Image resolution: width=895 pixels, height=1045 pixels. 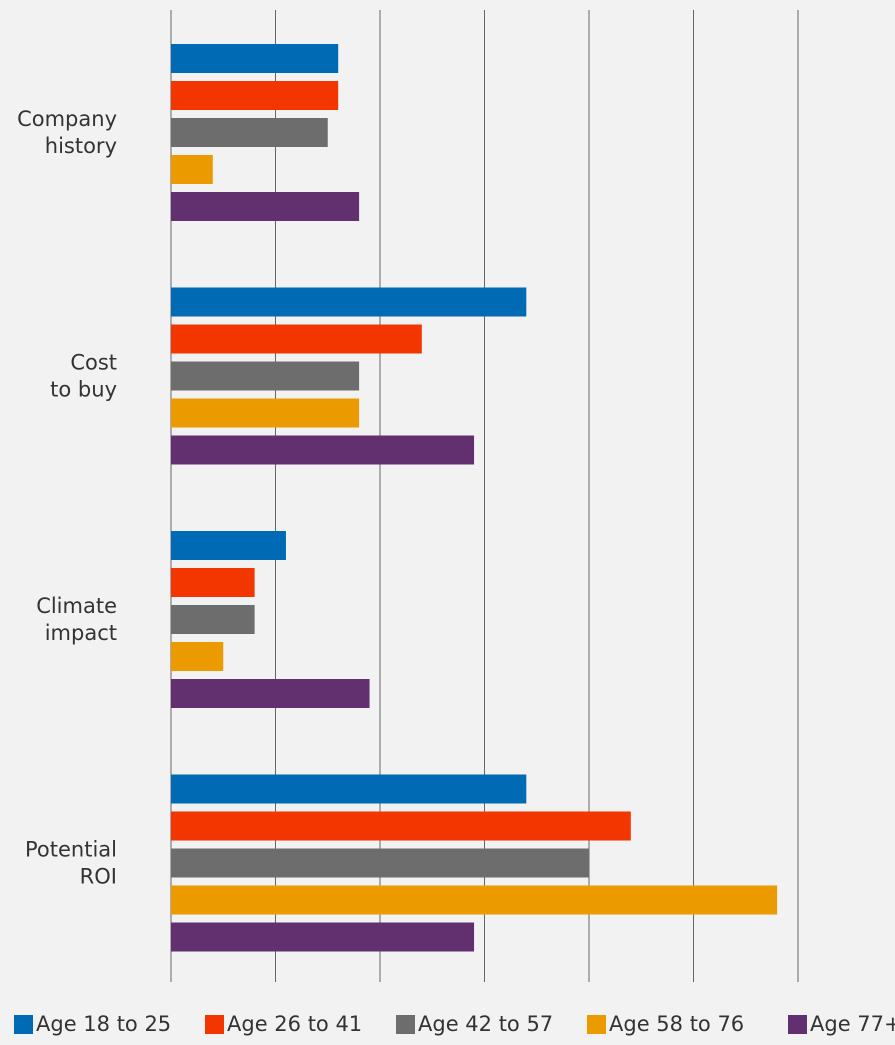 I want to click on category-label: Cost to buy, so click(x=83, y=376).